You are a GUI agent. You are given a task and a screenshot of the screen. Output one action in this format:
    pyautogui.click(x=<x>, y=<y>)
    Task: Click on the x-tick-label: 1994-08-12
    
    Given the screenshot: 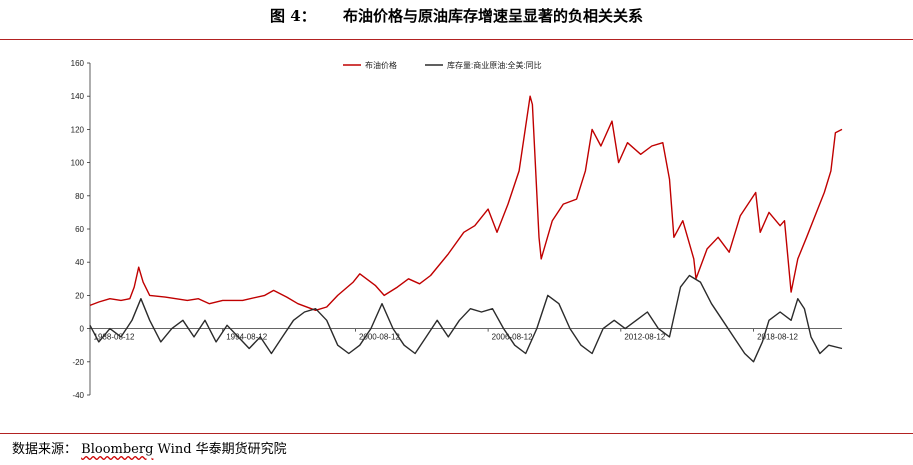 What is the action you would take?
    pyautogui.click(x=246, y=337)
    